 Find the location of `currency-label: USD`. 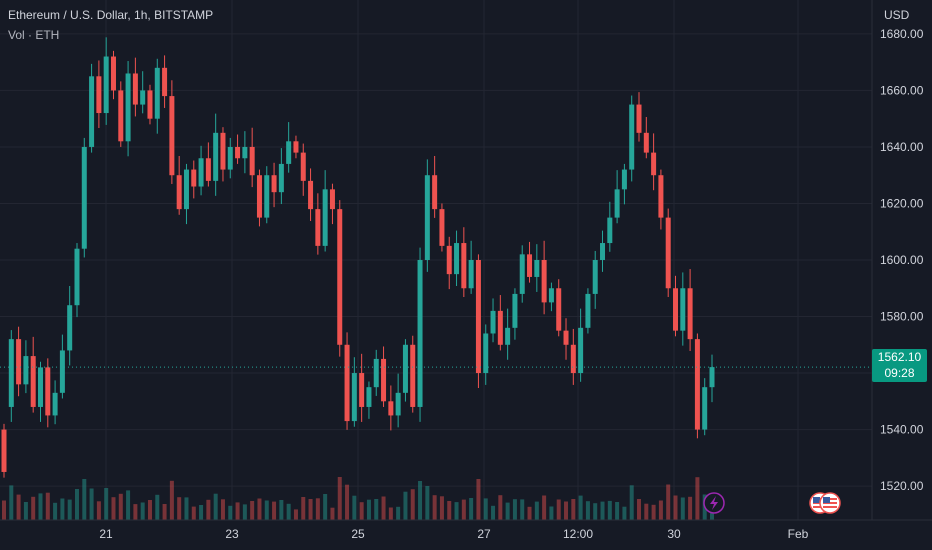

currency-label: USD is located at coordinates (897, 15).